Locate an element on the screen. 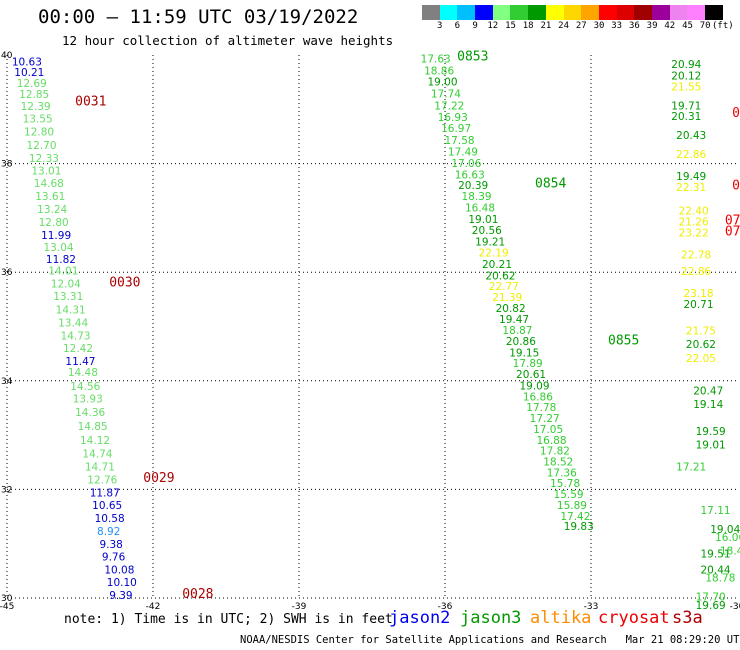 The width and height of the screenshot is (740, 650). latitude-label: 38 is located at coordinates (7, 165).